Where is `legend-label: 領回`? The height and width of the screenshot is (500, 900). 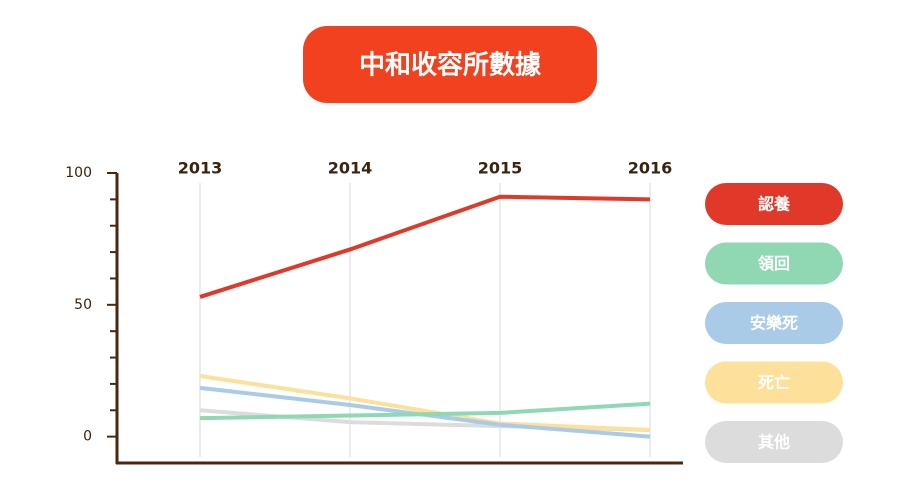
legend-label: 領回 is located at coordinates (774, 263).